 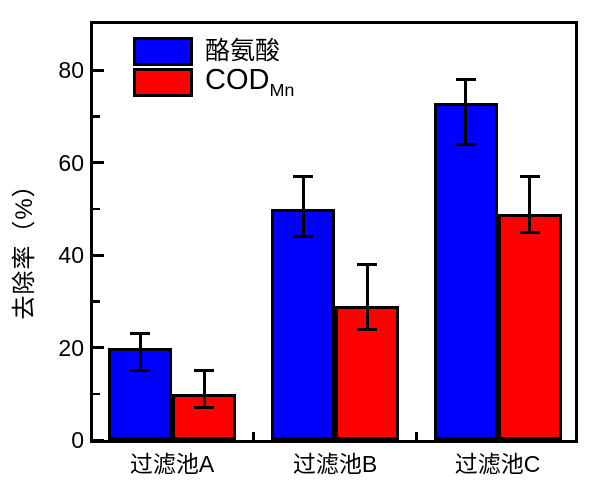 What do you see at coordinates (243, 51) in the screenshot?
I see `legend-label-酪氨酸: 酪氨酸` at bounding box center [243, 51].